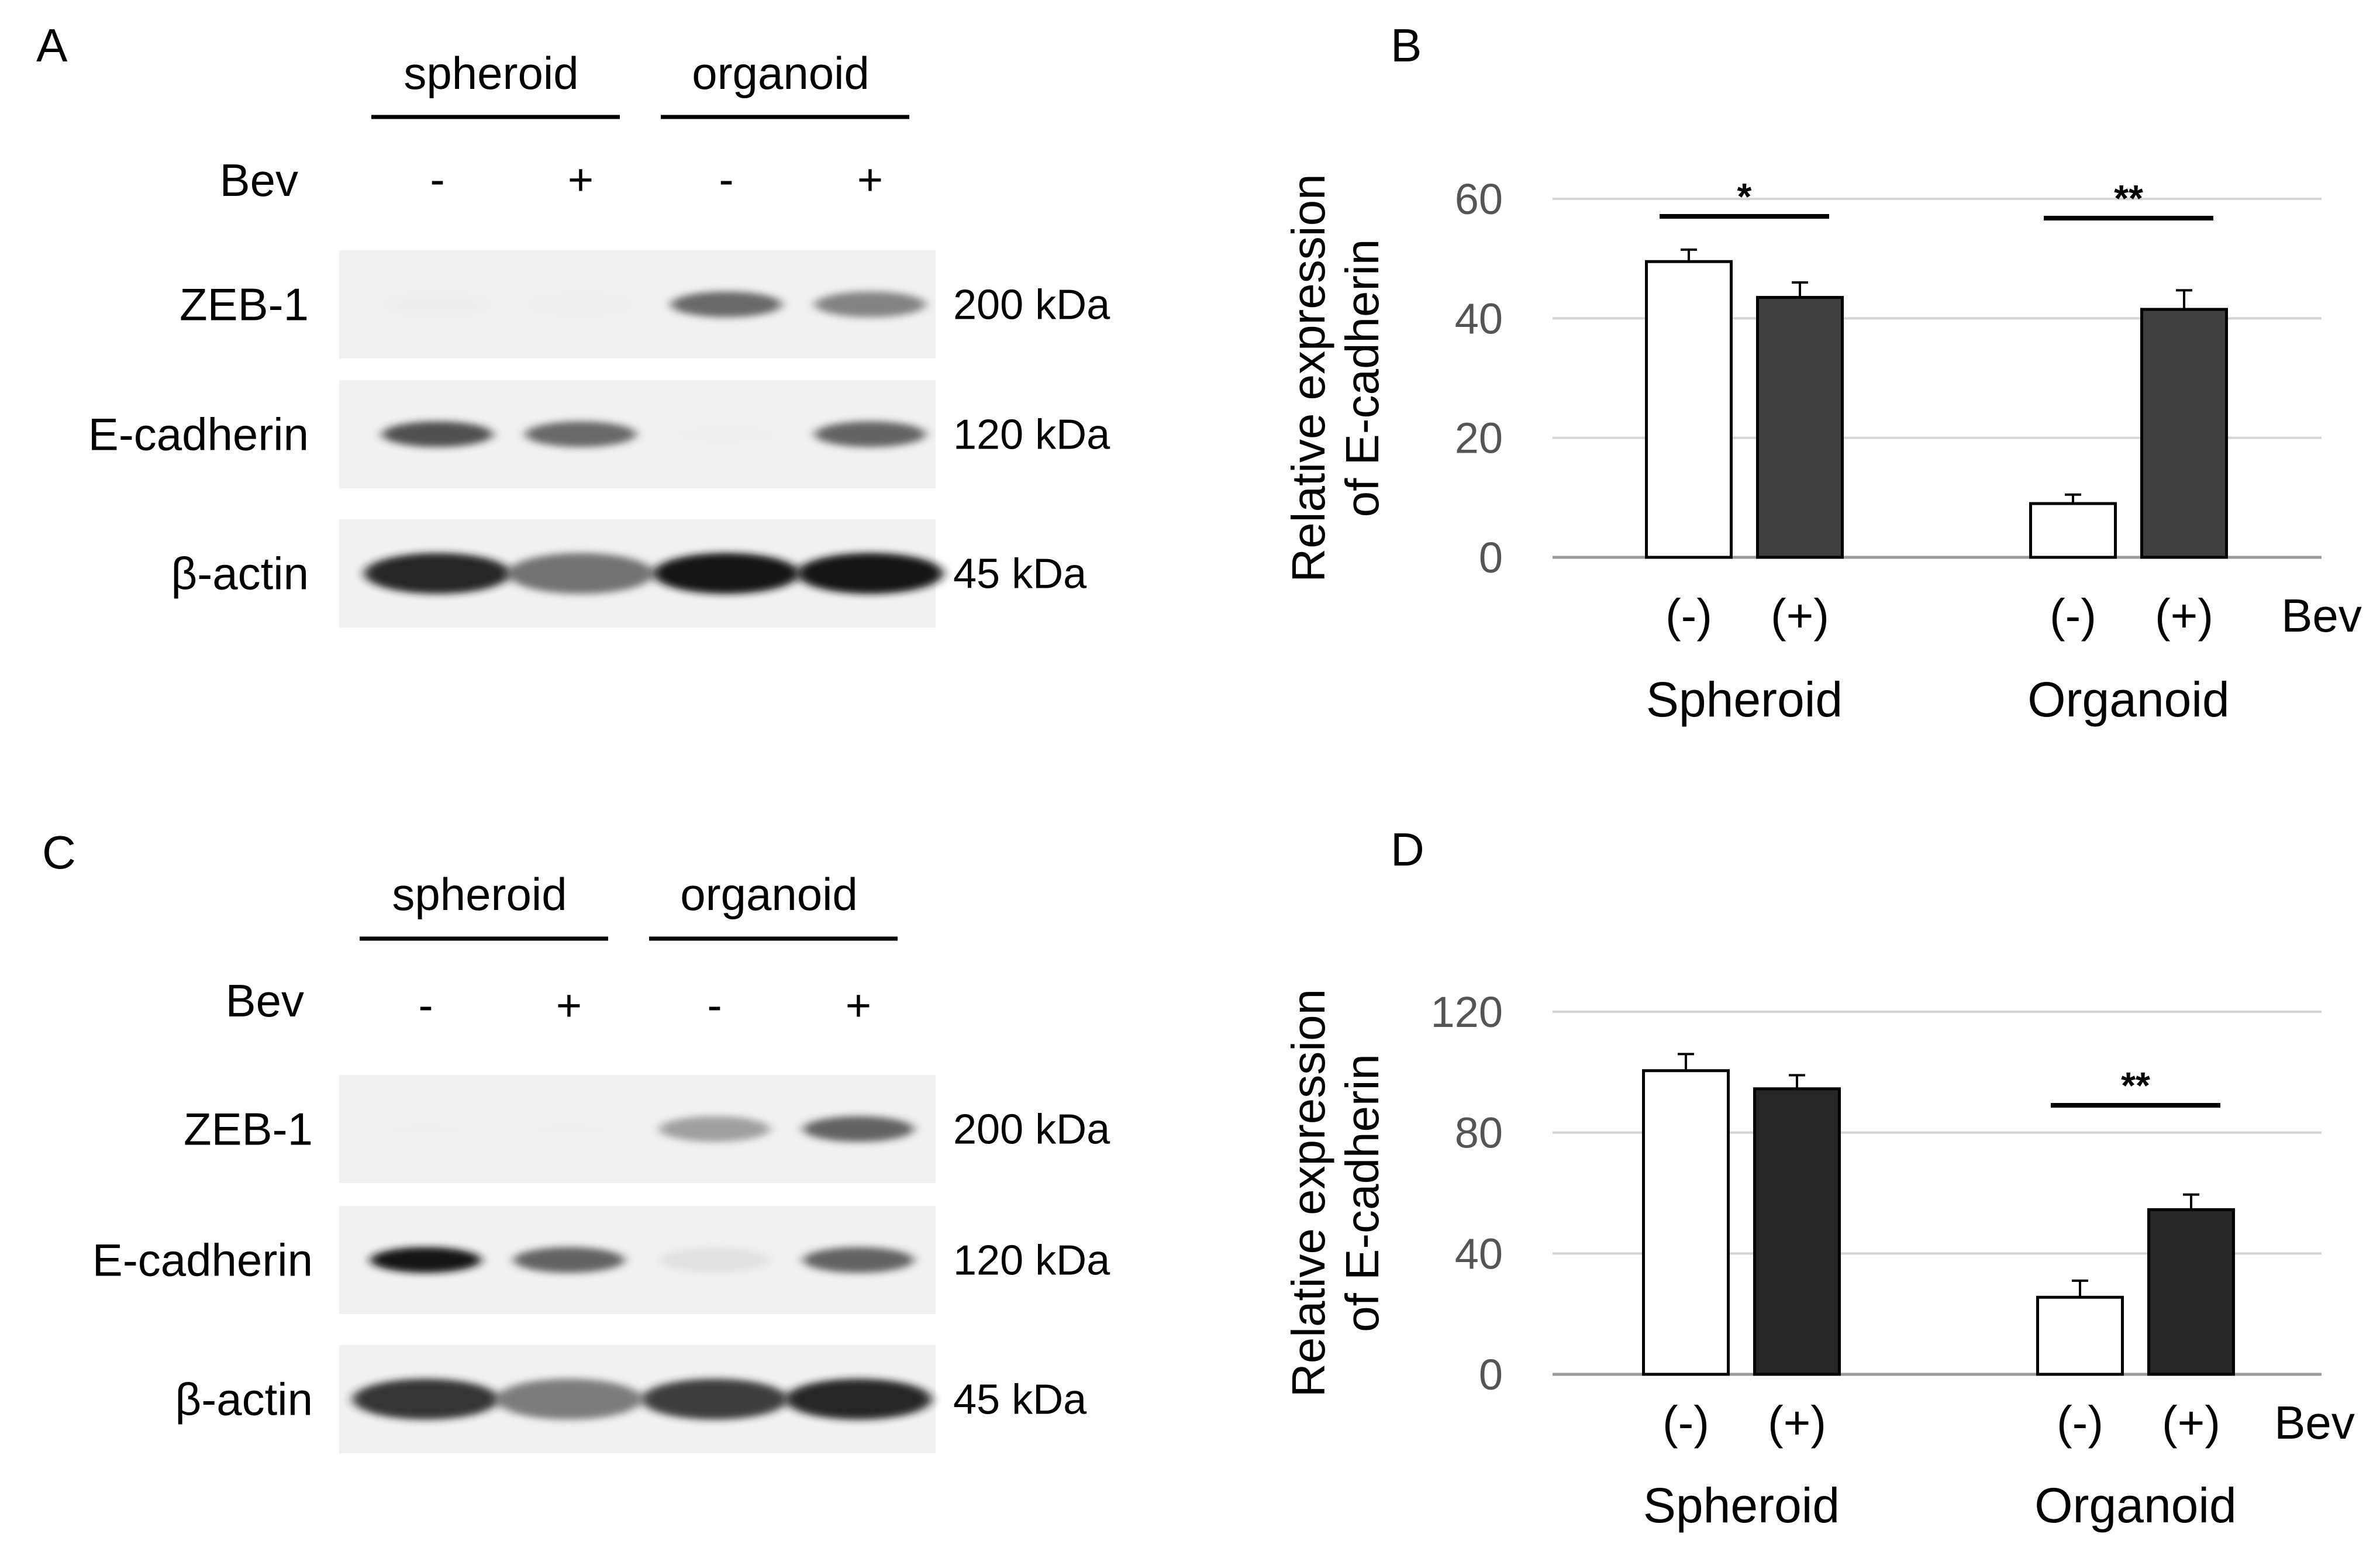  I want to click on panel-c-letter: C, so click(59, 852).